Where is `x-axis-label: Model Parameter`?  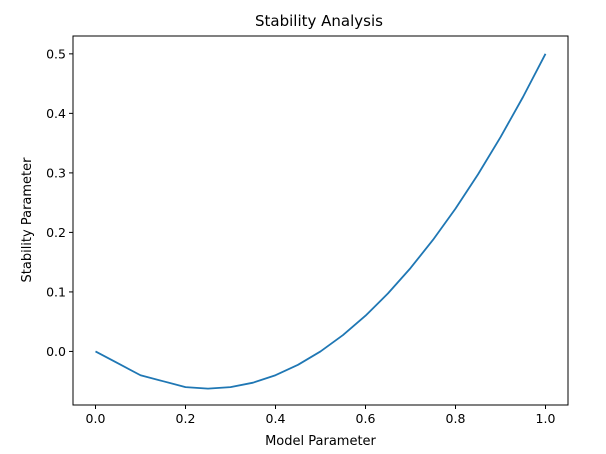 x-axis-label: Model Parameter is located at coordinates (320, 441).